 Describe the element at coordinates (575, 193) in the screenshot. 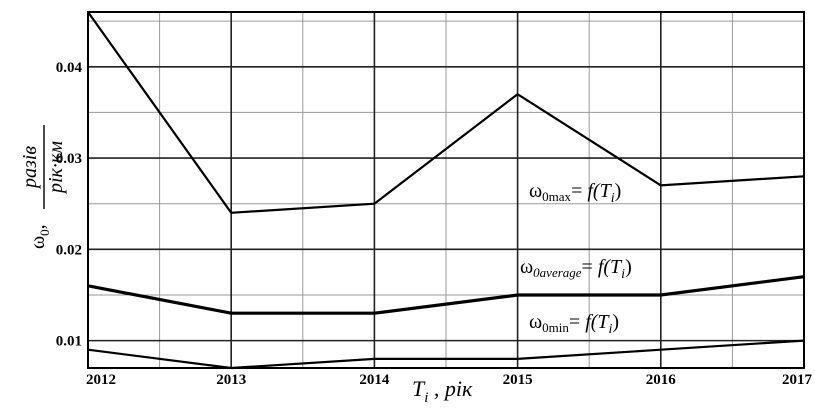

I see `annotation-max: ω0max= f(Ti)` at that location.